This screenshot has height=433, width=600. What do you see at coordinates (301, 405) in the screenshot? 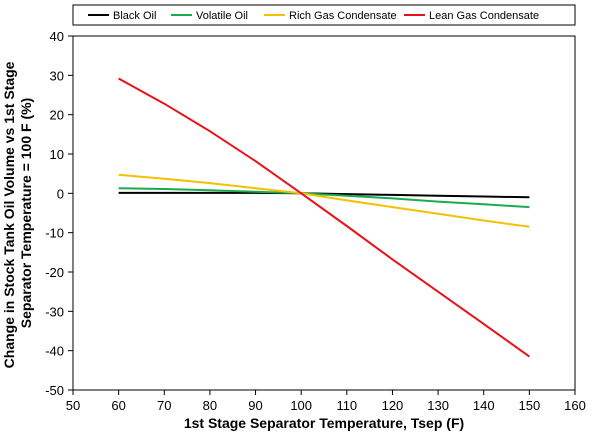
I see `x-tick-label: 100` at bounding box center [301, 405].